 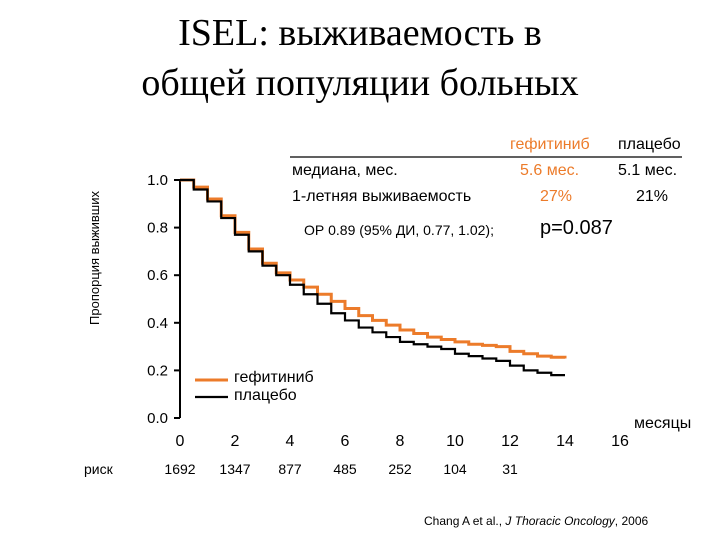 What do you see at coordinates (180, 441) in the screenshot?
I see `x-tick-label: 0` at bounding box center [180, 441].